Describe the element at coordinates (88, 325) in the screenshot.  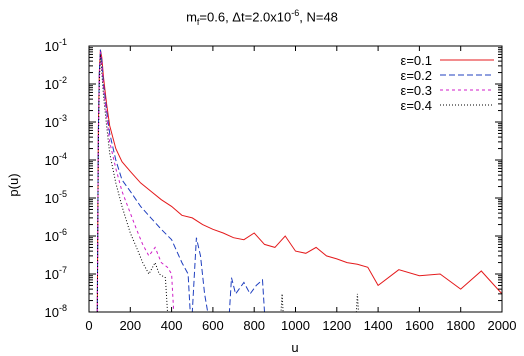
I see `x-tick-label: 0` at that location.